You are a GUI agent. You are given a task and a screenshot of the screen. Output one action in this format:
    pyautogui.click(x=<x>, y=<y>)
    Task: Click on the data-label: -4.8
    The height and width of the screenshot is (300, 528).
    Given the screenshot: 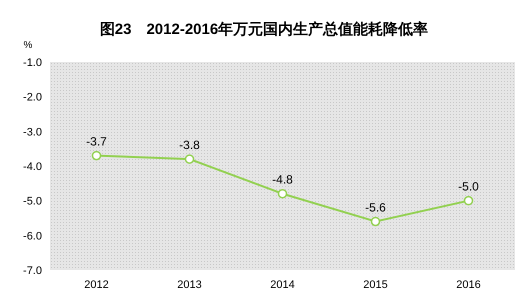 What is the action you would take?
    pyautogui.click(x=283, y=179)
    